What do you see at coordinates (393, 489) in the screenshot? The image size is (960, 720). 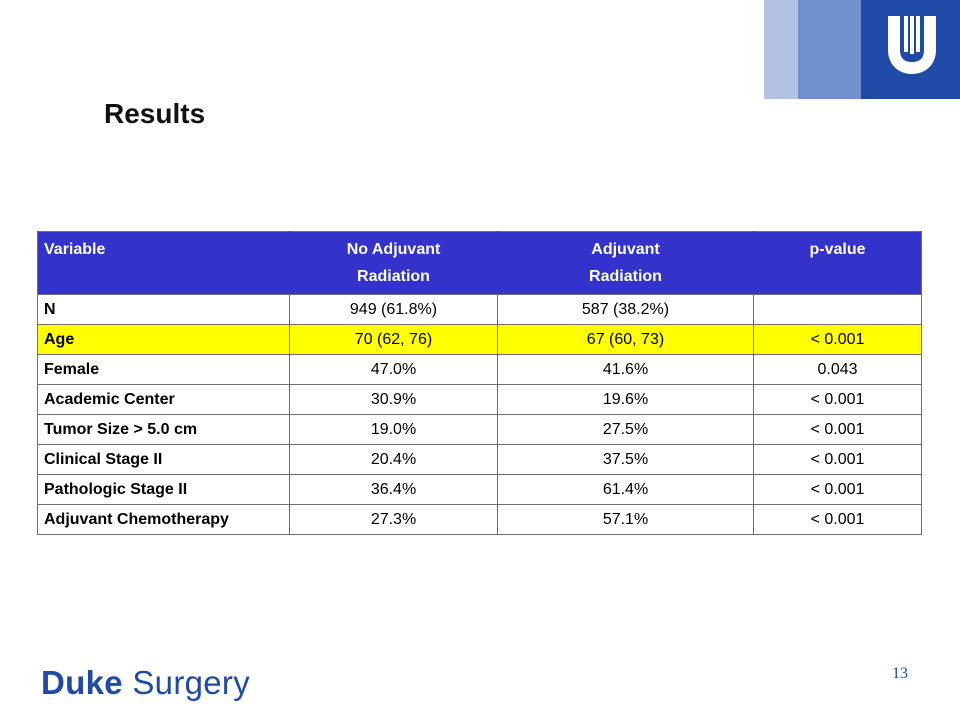 I see `cell-no-adjuvant: 36.4%` at bounding box center [393, 489].